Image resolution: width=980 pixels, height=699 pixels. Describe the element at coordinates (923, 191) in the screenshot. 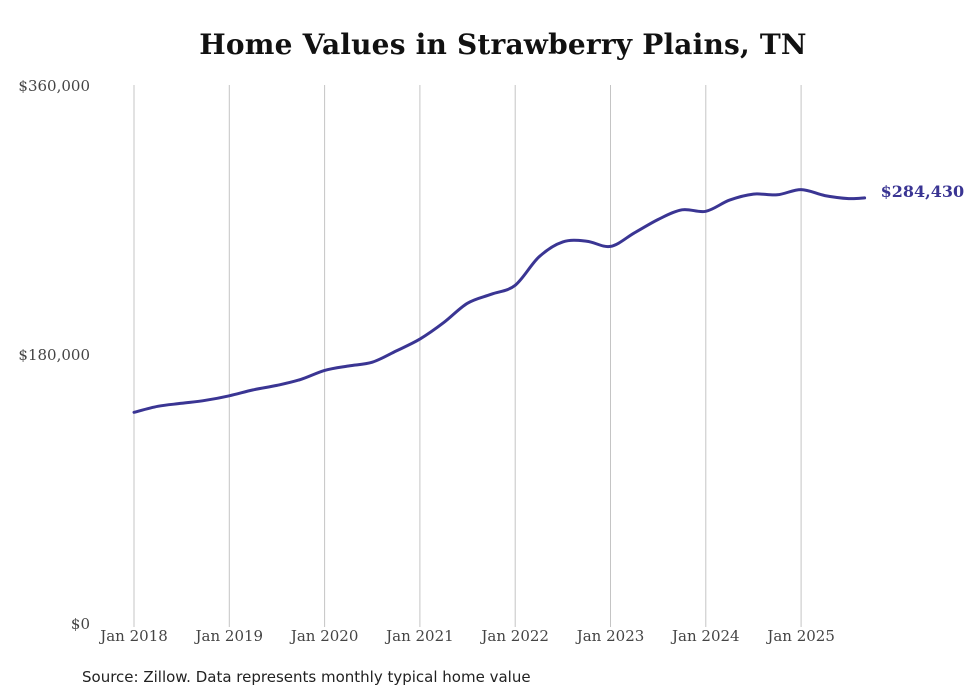

I see `latest-value-label: $284,430` at that location.